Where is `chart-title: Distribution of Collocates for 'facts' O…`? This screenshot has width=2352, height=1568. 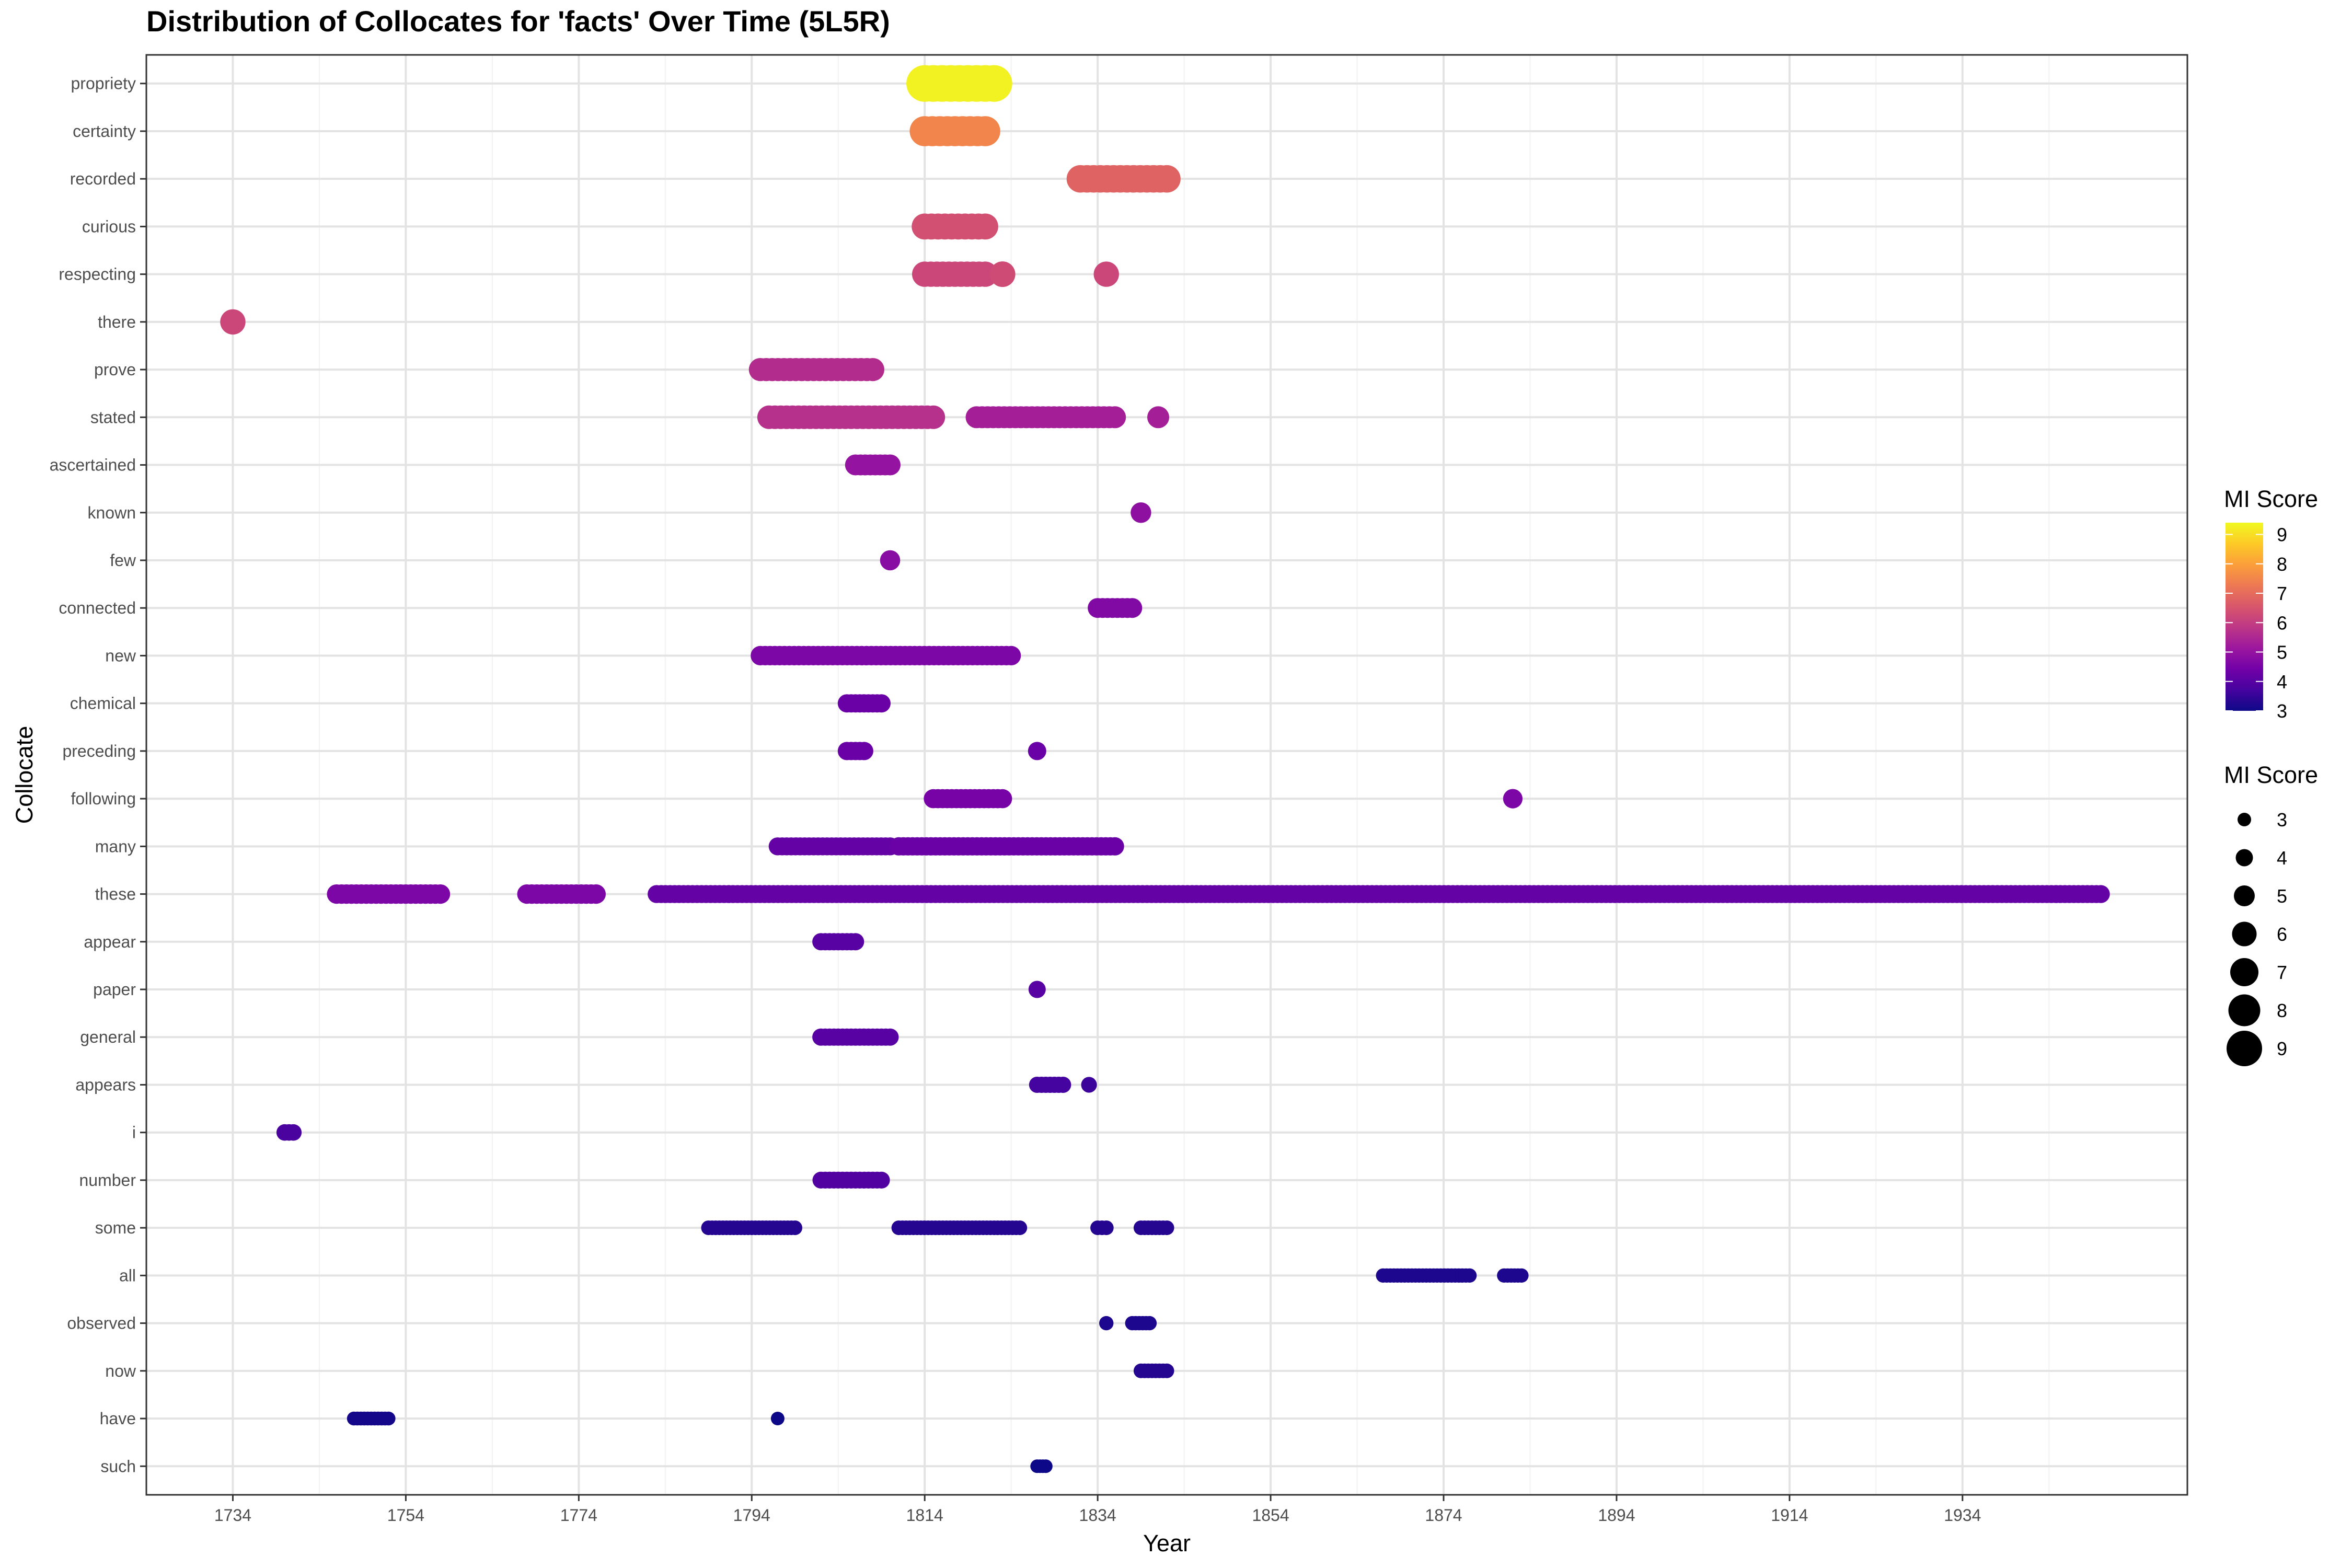
chart-title: Distribution of Collocates for 'facts' O… is located at coordinates (518, 21).